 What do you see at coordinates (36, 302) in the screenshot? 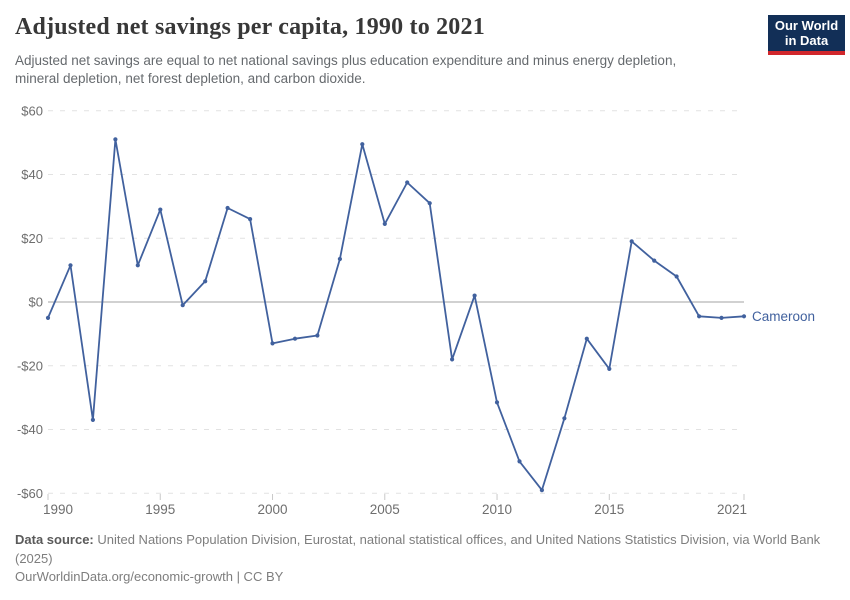
I see `y-axis-label: $0` at bounding box center [36, 302].